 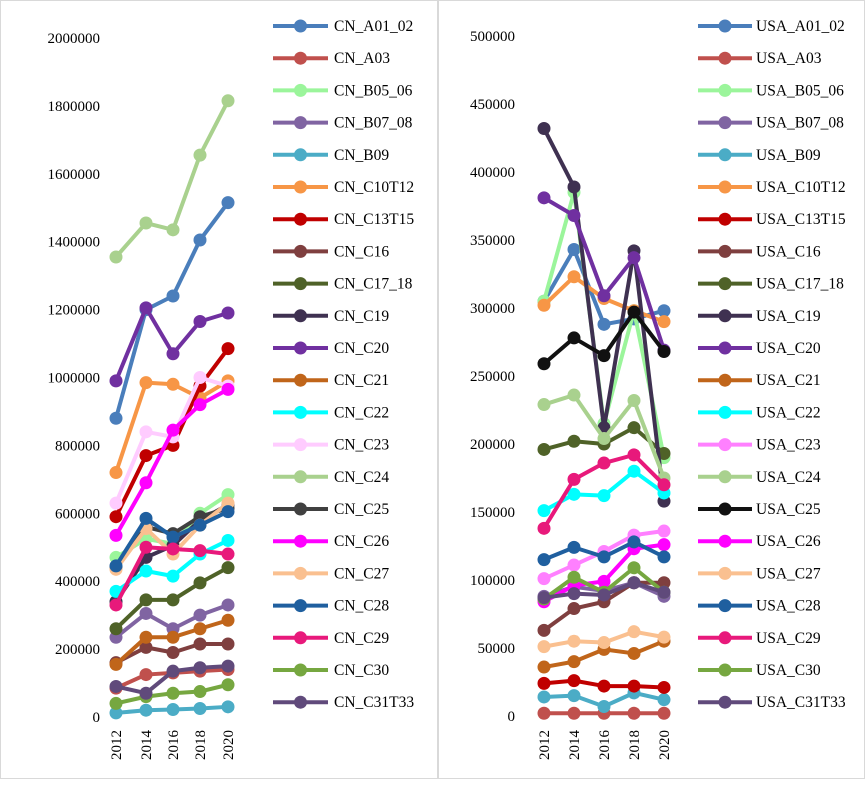 What do you see at coordinates (373, 26) in the screenshot?
I see `cn-legend-label: CN_A01_02` at bounding box center [373, 26].